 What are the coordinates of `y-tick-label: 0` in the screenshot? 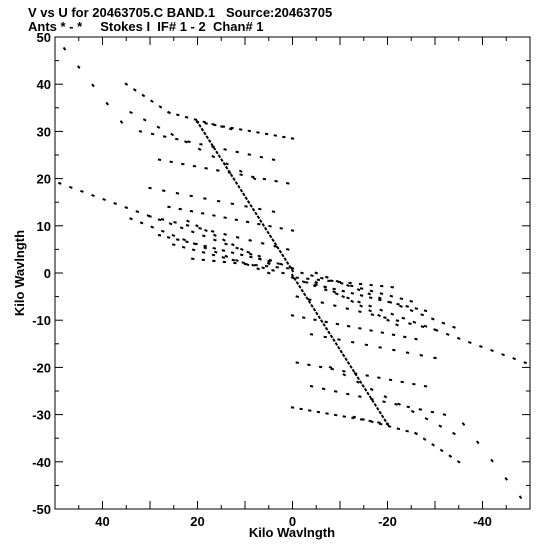 It's located at (47, 273).